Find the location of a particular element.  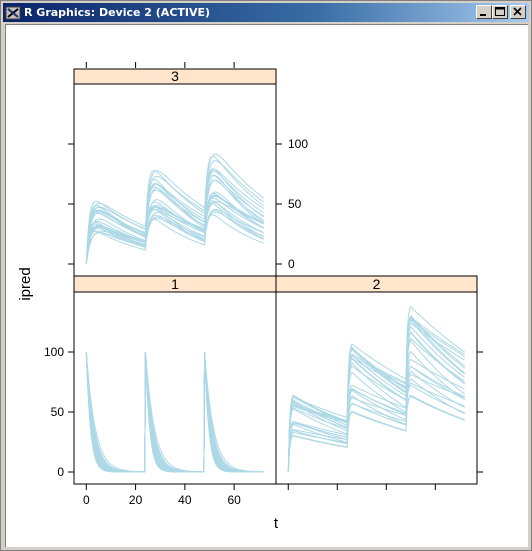

x-tick-label: 0 is located at coordinates (86, 500).